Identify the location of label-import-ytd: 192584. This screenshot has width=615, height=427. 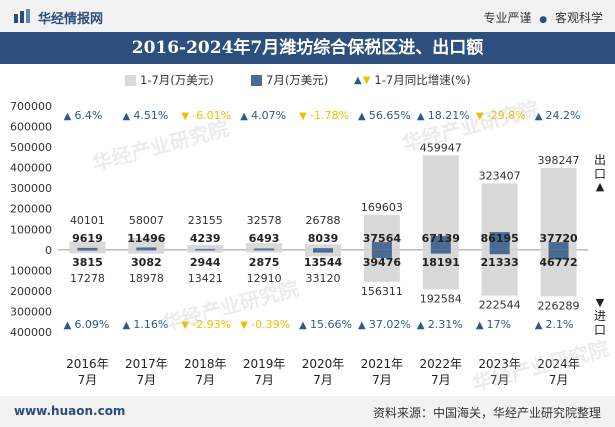
(441, 298).